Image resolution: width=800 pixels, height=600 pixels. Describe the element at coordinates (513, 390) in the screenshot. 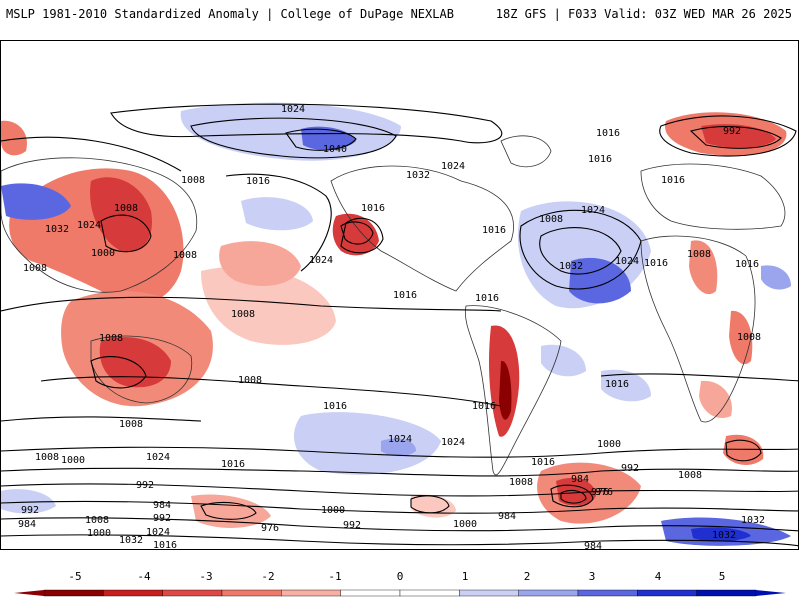

I see `coast-south-america` at that location.